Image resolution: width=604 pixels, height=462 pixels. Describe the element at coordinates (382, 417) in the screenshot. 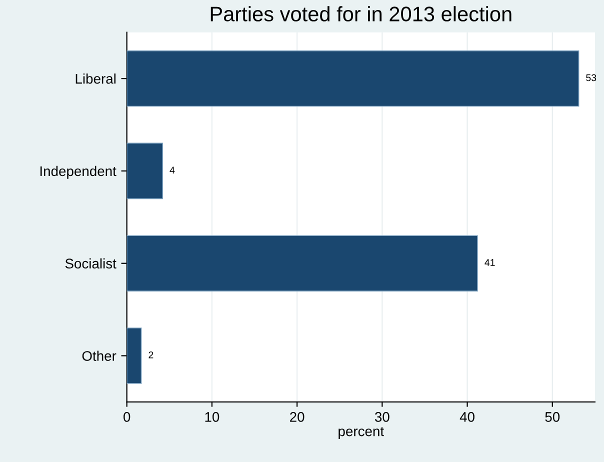

I see `x-tick-label: 30` at that location.